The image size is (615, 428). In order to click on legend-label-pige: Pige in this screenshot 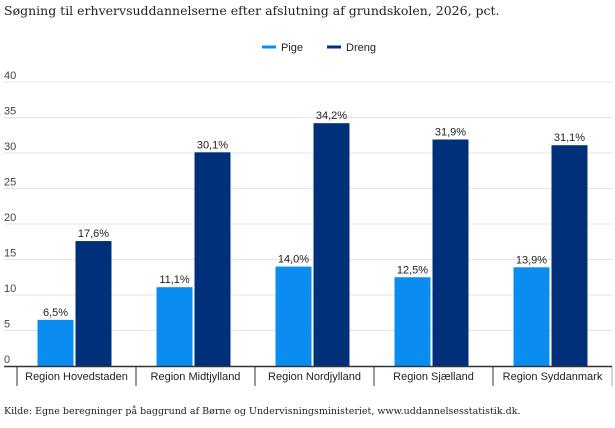, I will do `click(292, 48)`.